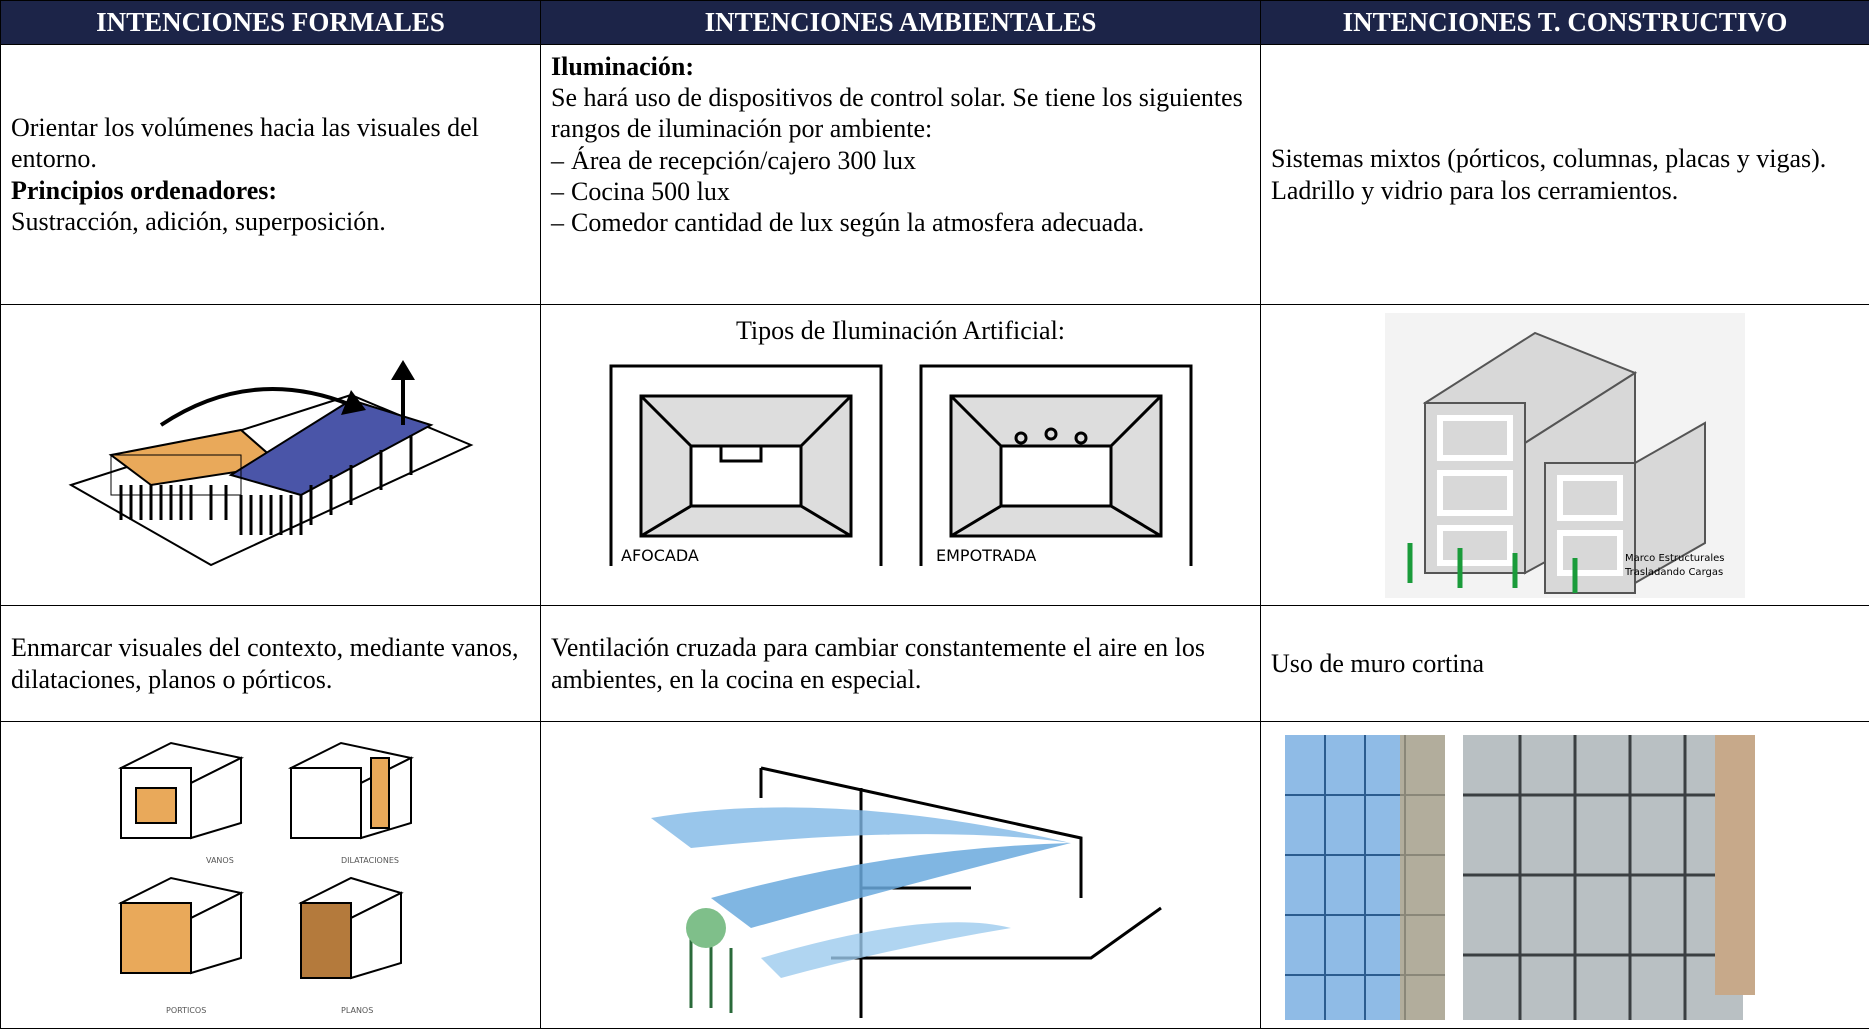 The image size is (1869, 1030). What do you see at coordinates (144, 190) in the screenshot?
I see `subheading: Principios ordenadores:` at bounding box center [144, 190].